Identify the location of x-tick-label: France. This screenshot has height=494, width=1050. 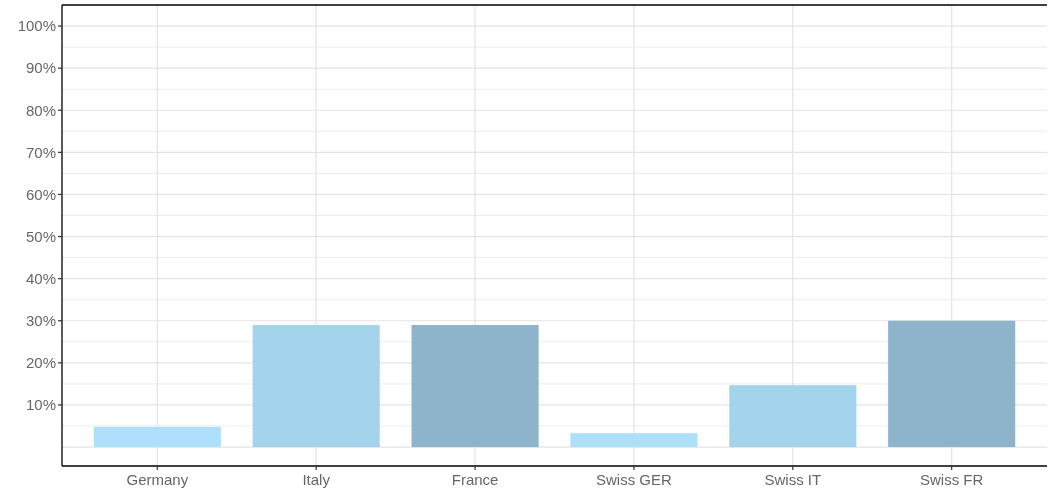
(475, 479).